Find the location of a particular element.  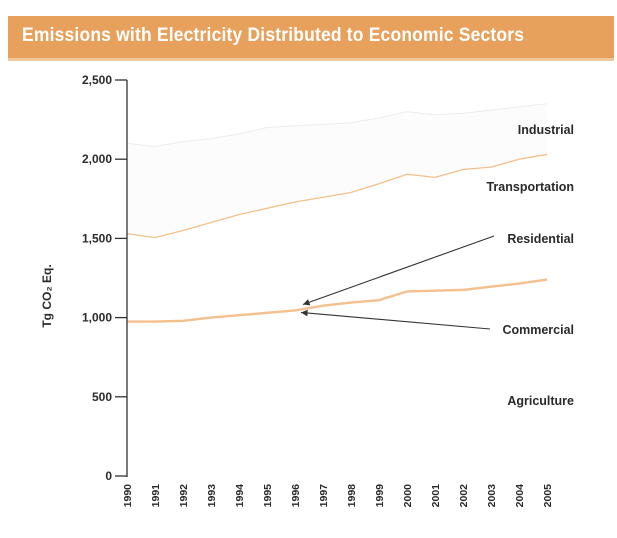

x-tick-label-1998: 1998 is located at coordinates (352, 496).